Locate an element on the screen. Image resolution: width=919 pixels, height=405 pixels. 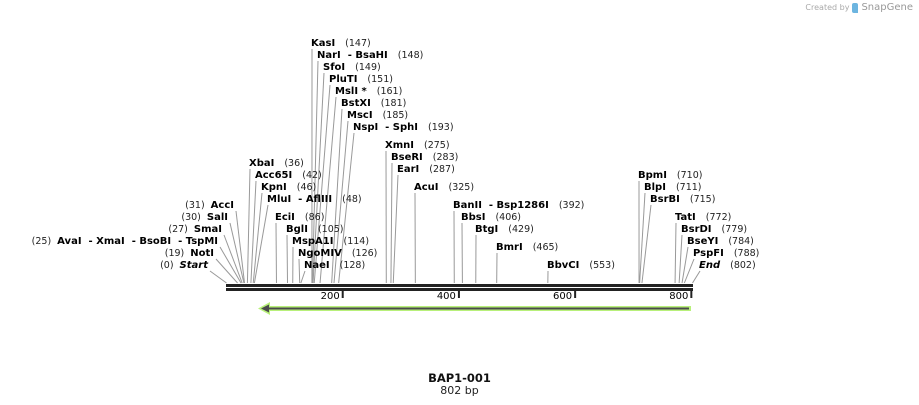
restriction-site-label: PspFI (788) is located at coordinates (726, 253).